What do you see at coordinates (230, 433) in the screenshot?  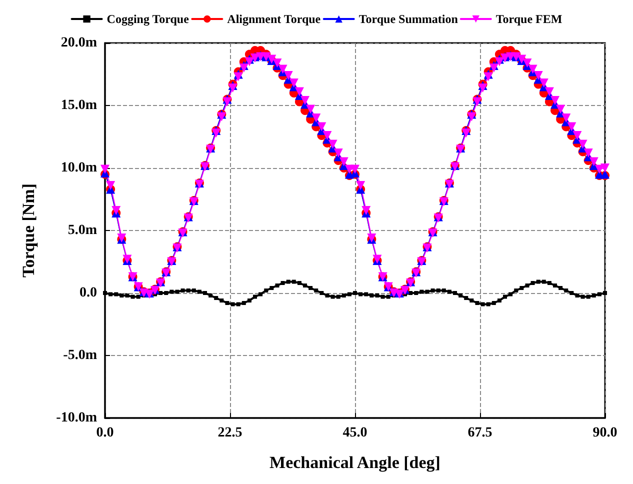 I see `x-tick-label: 22.5` at bounding box center [230, 433].